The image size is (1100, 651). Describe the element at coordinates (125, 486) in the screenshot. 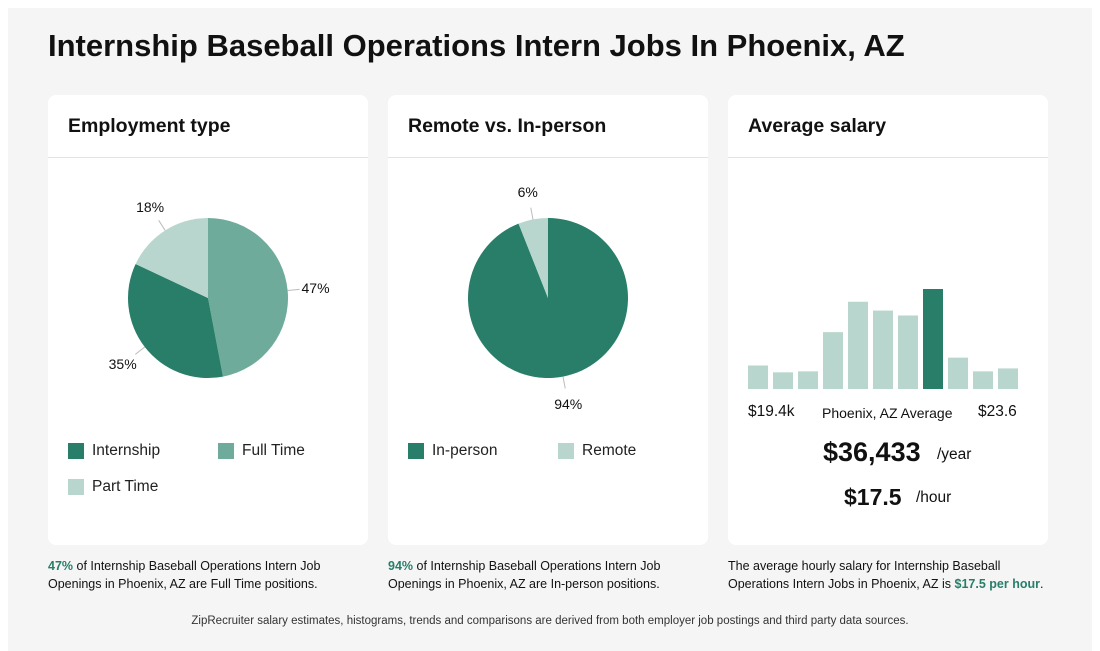

I see `legend-label-part-time: Part Time` at that location.